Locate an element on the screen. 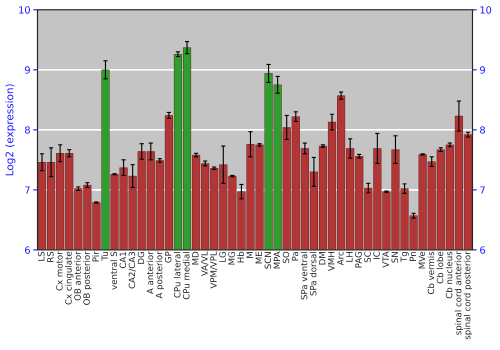 The width and height of the screenshot is (500, 350). y2-tick-label: 9 is located at coordinates (482, 70).